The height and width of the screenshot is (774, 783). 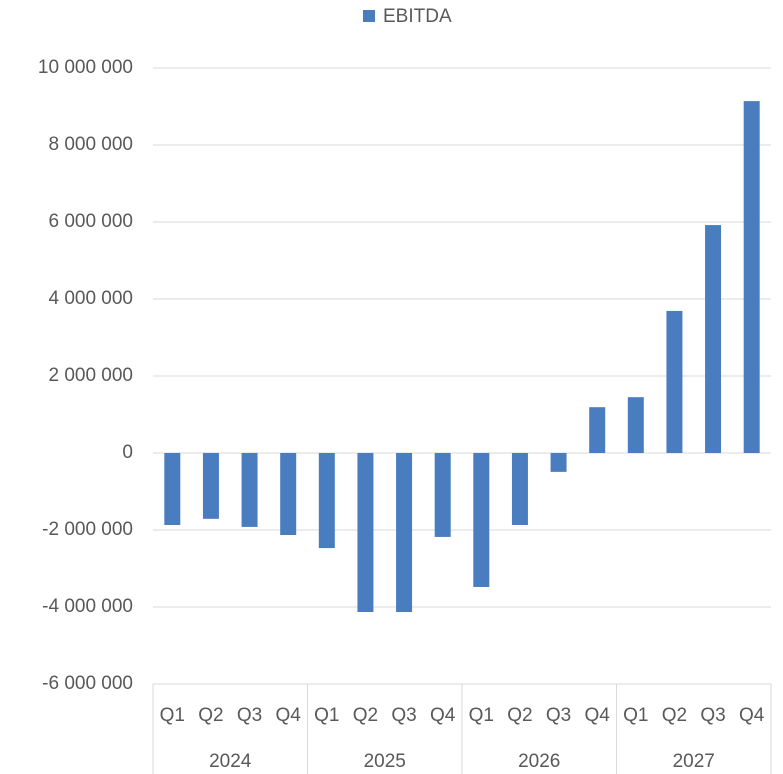 I want to click on group-label: 2027, so click(x=694, y=761).